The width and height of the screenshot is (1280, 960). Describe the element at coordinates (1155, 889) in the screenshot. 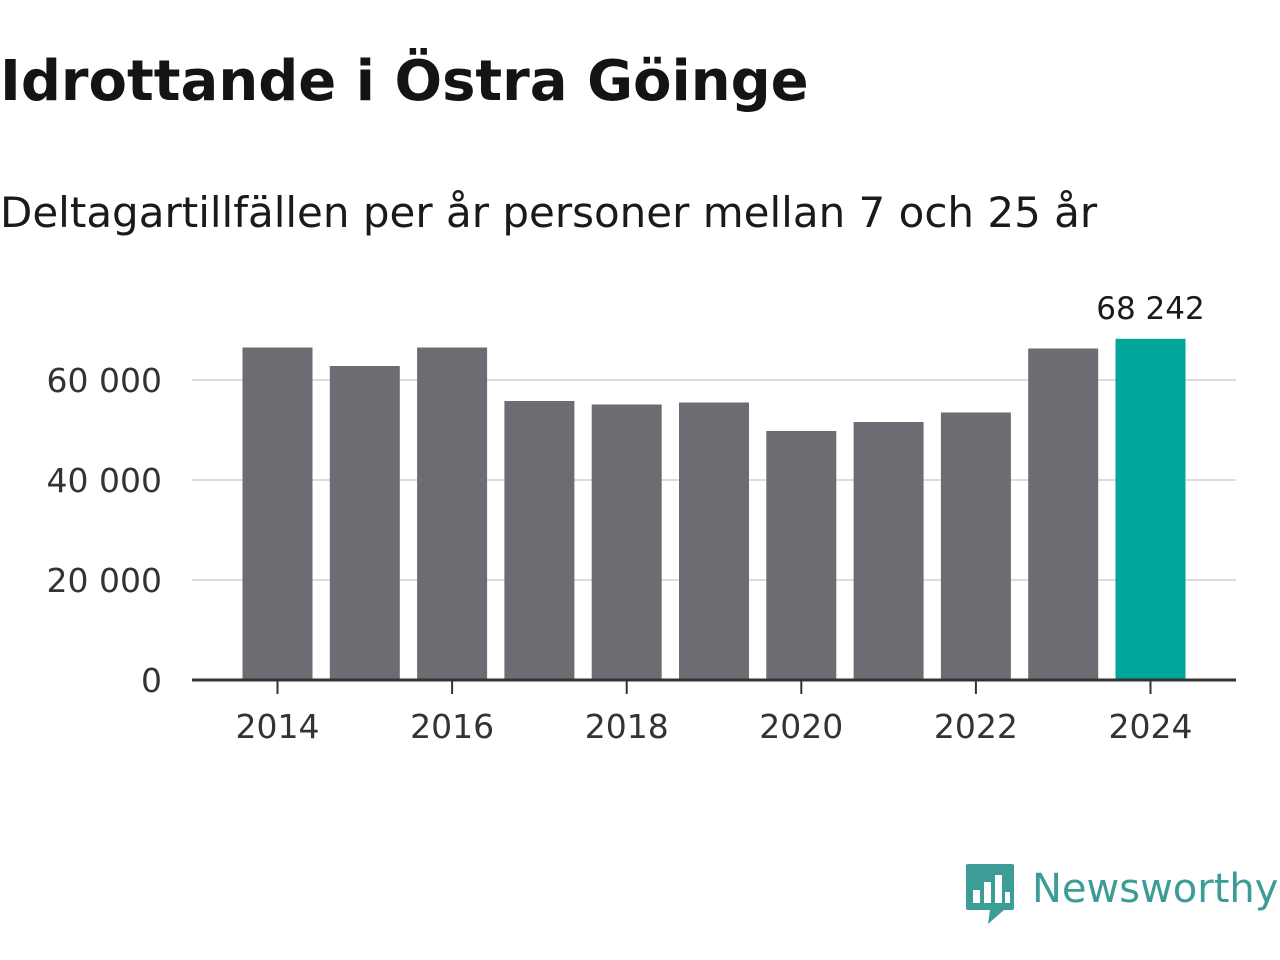

I see `brand-name: Newsworthy` at that location.